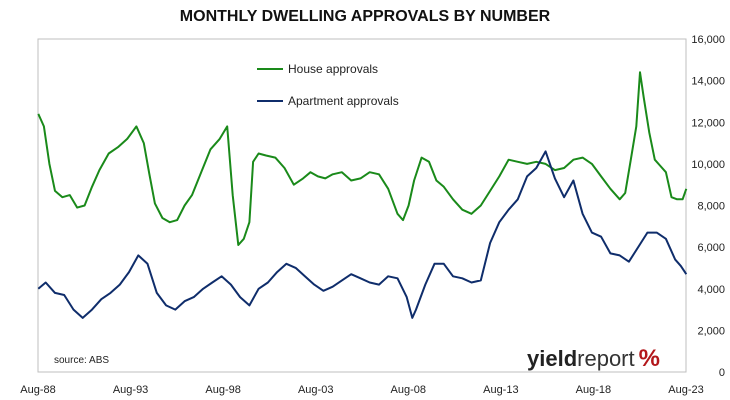 This screenshot has height=400, width=730. What do you see at coordinates (708, 40) in the screenshot?
I see `y-tick-label: 16,000` at bounding box center [708, 40].